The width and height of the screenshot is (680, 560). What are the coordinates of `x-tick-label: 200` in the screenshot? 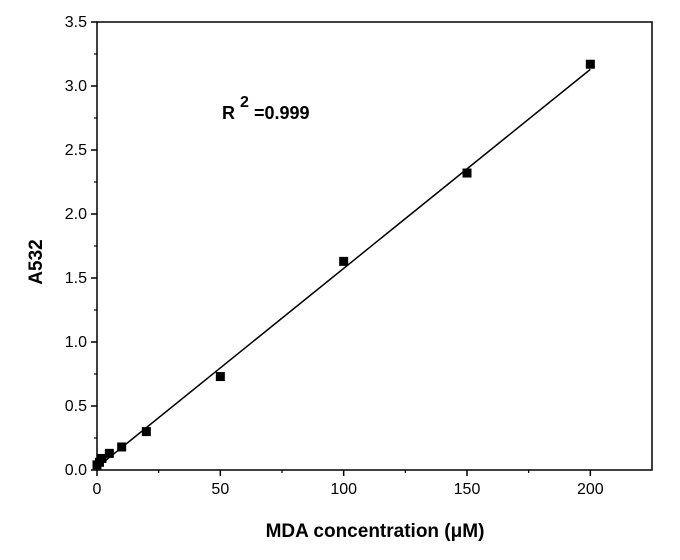 It's located at (590, 489).